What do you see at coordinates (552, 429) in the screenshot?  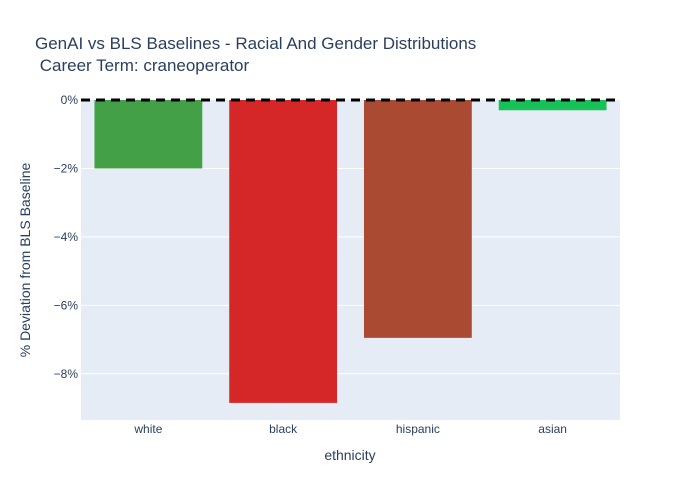 I see `x-tick-label: asian` at bounding box center [552, 429].